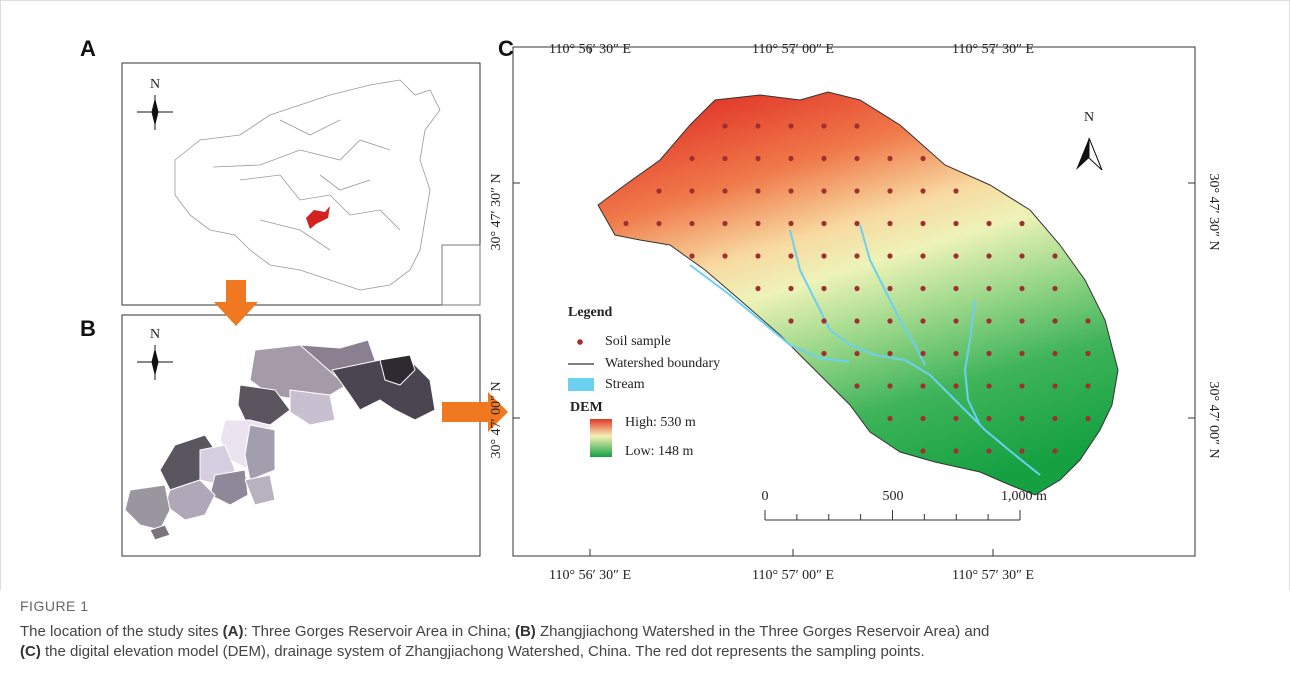 This screenshot has width=1290, height=698. Describe the element at coordinates (88, 328) in the screenshot. I see `panel-label: B` at that location.